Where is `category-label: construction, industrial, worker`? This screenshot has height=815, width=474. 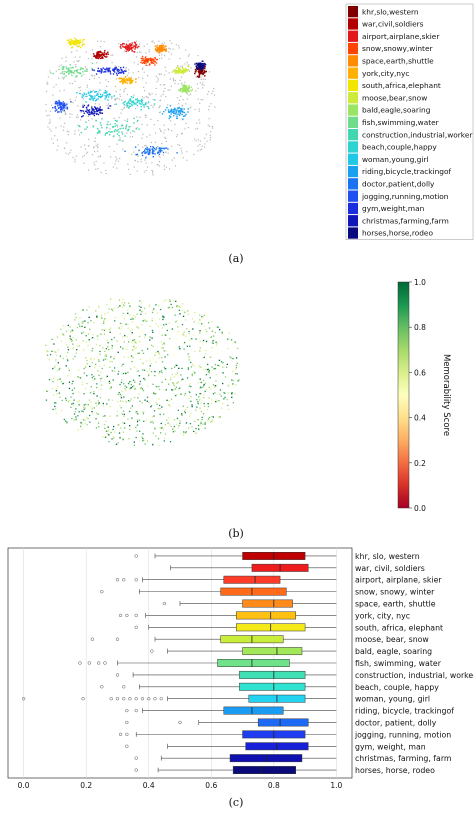
category-label: construction, industrial, worker is located at coordinates (414, 675).